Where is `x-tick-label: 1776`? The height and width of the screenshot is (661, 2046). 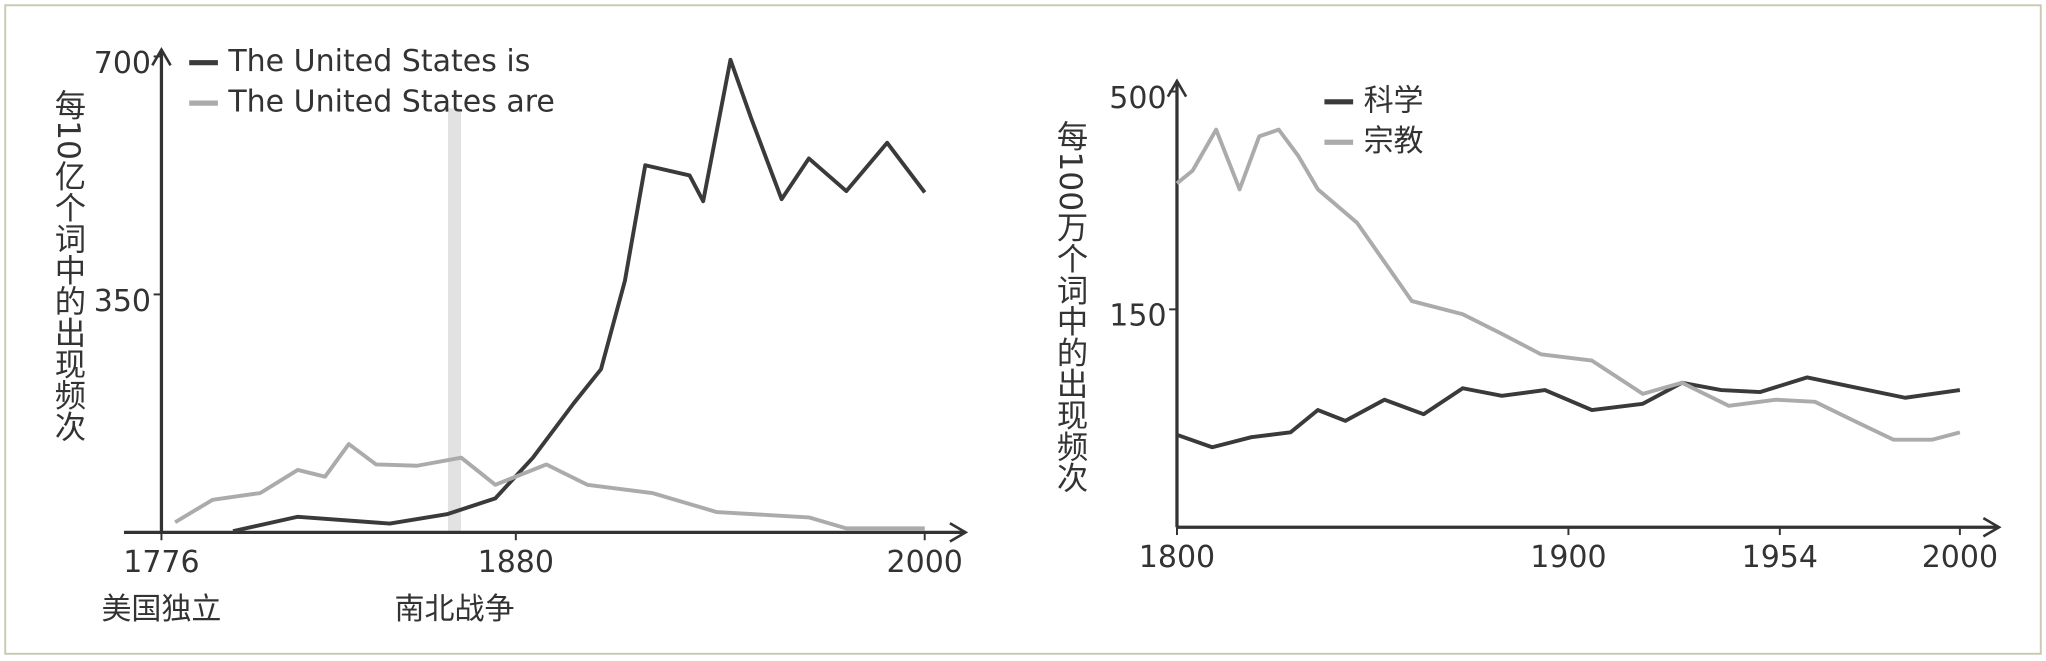
x-tick-label: 1776 is located at coordinates (161, 562).